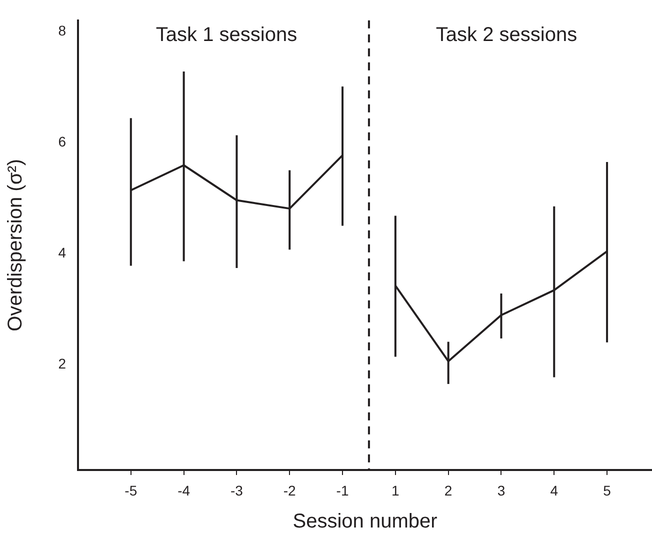  What do you see at coordinates (365, 521) in the screenshot?
I see `x-axis-title: Session number` at bounding box center [365, 521].